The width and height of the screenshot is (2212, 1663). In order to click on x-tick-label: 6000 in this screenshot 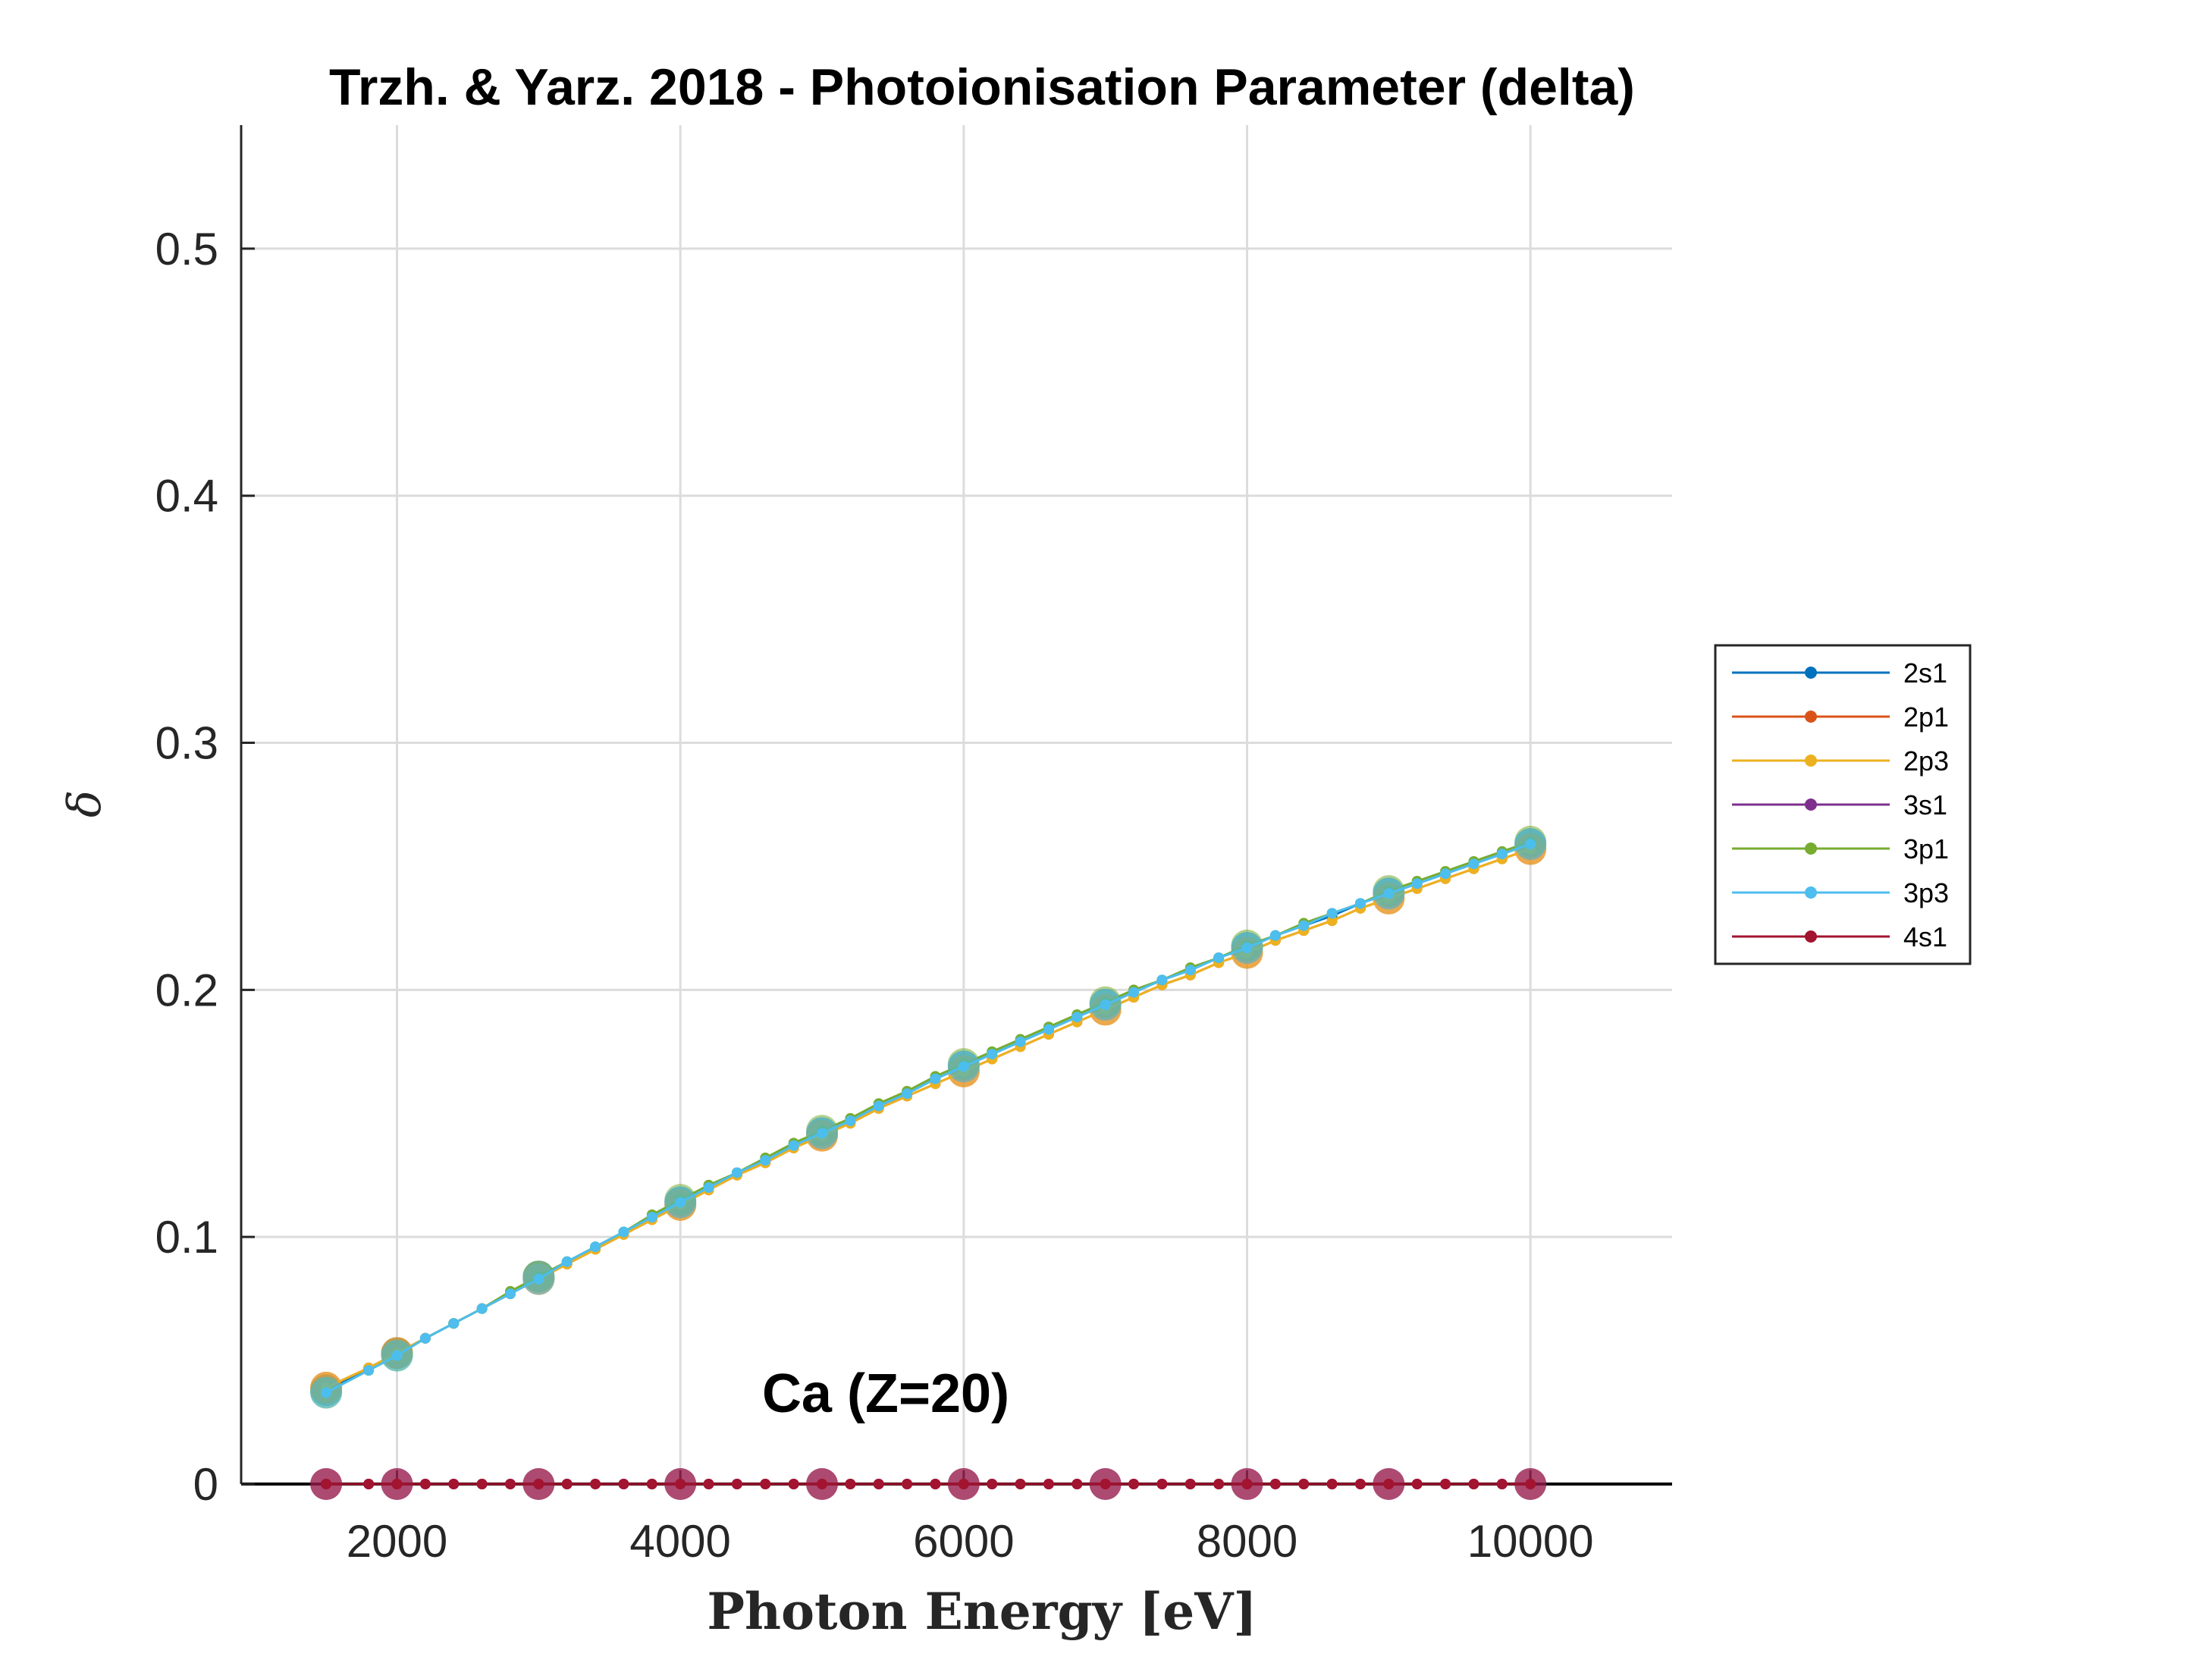, I will do `click(964, 1541)`.